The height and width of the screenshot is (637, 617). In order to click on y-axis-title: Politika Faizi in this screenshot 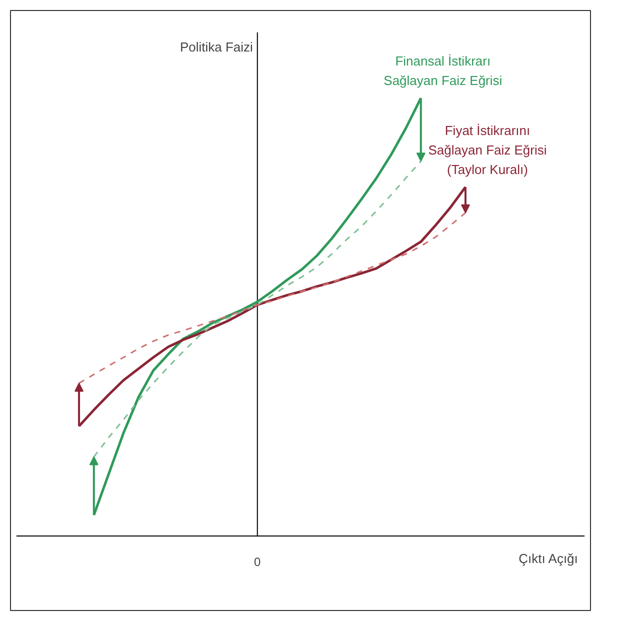, I will do `click(217, 46)`.